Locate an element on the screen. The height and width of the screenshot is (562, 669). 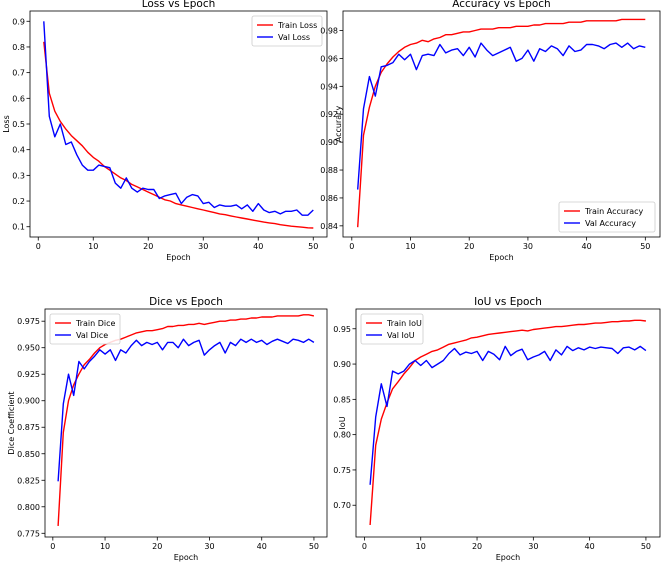
legend-label: Val Dice is located at coordinates (92, 335).